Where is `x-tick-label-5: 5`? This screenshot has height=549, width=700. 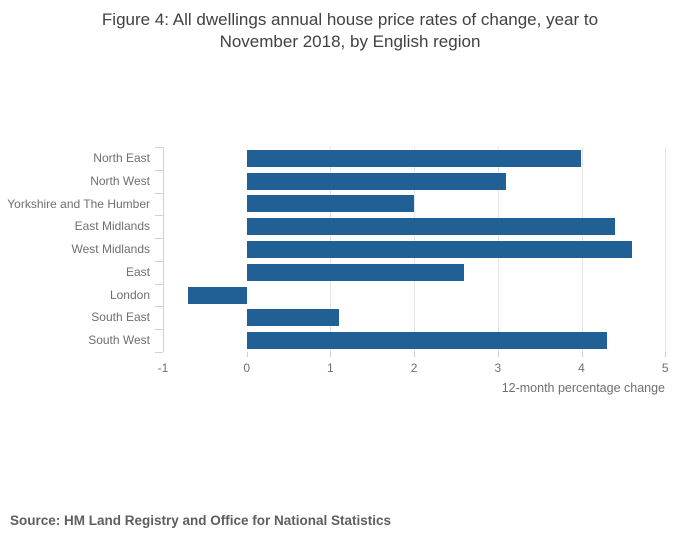 x-tick-label-5: 5 is located at coordinates (665, 368).